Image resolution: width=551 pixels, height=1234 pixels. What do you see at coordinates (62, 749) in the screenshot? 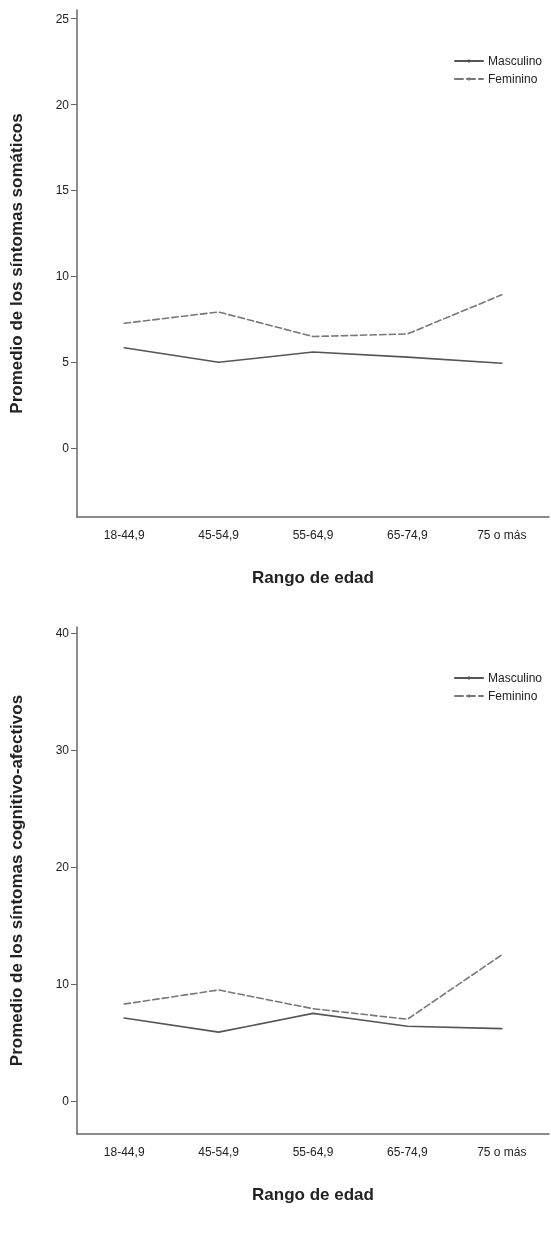
I see `y-tick-label: 30` at bounding box center [62, 749].